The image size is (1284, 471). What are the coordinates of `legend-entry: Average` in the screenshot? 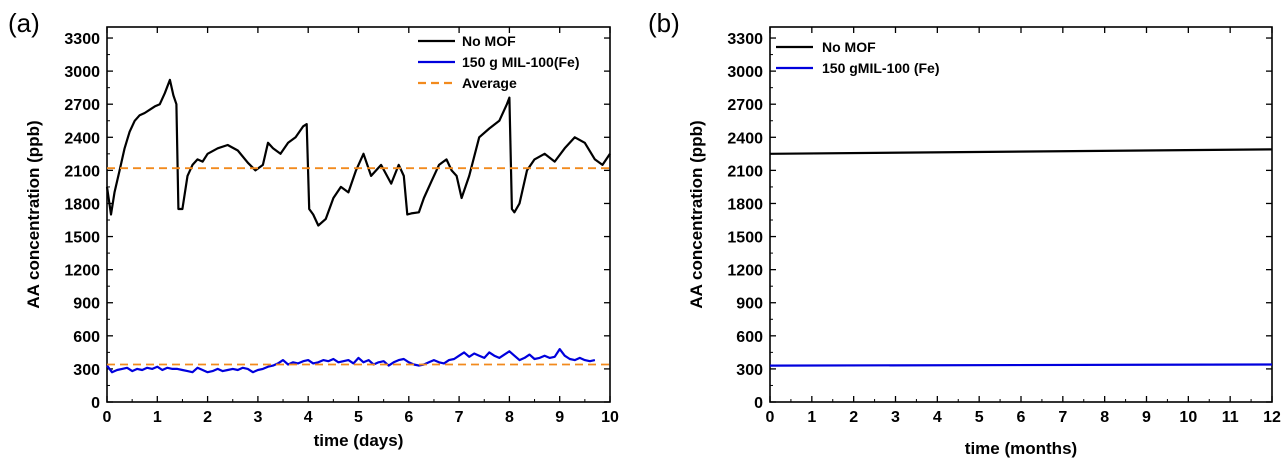 It's located at (489, 83).